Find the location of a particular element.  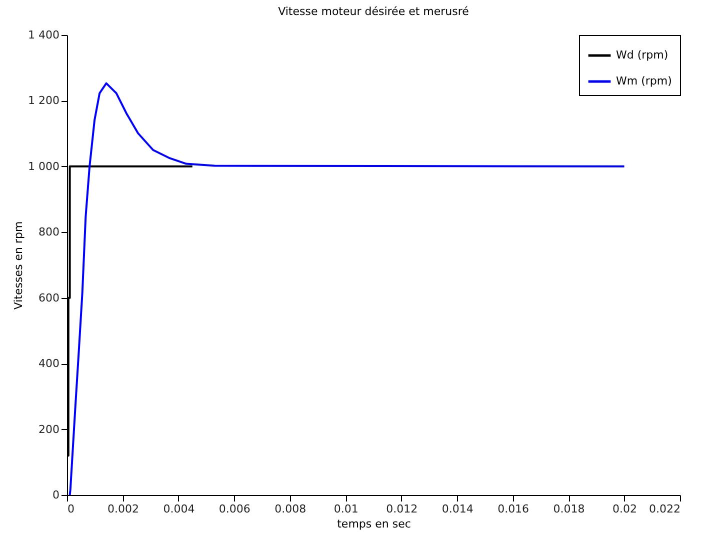

x-tick-label: 0.002 is located at coordinates (123, 509).